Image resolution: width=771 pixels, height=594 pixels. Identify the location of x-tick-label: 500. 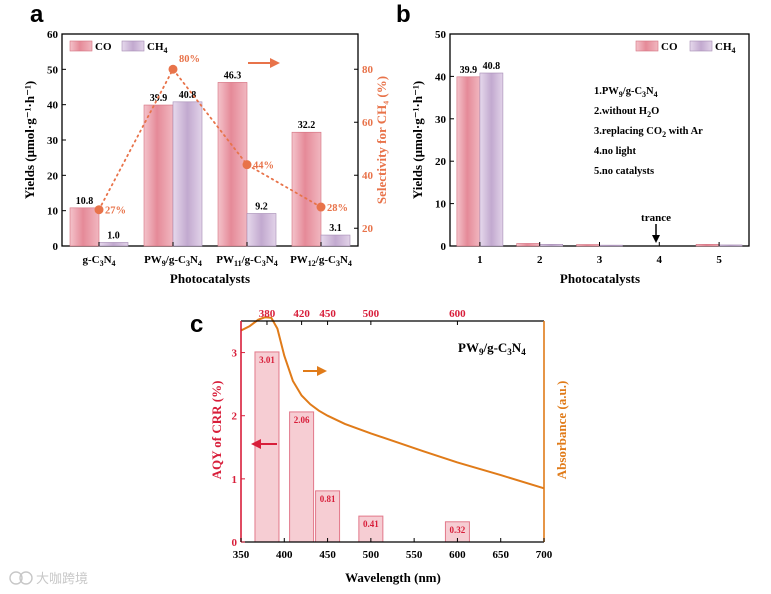
(371, 555).